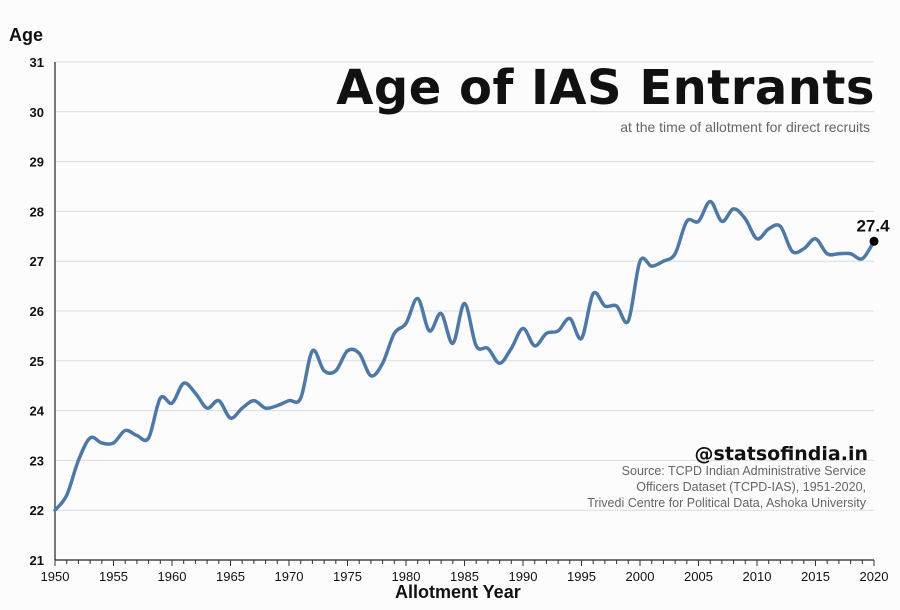  Describe the element at coordinates (37, 261) in the screenshot. I see `y-tick-label: 27` at that location.